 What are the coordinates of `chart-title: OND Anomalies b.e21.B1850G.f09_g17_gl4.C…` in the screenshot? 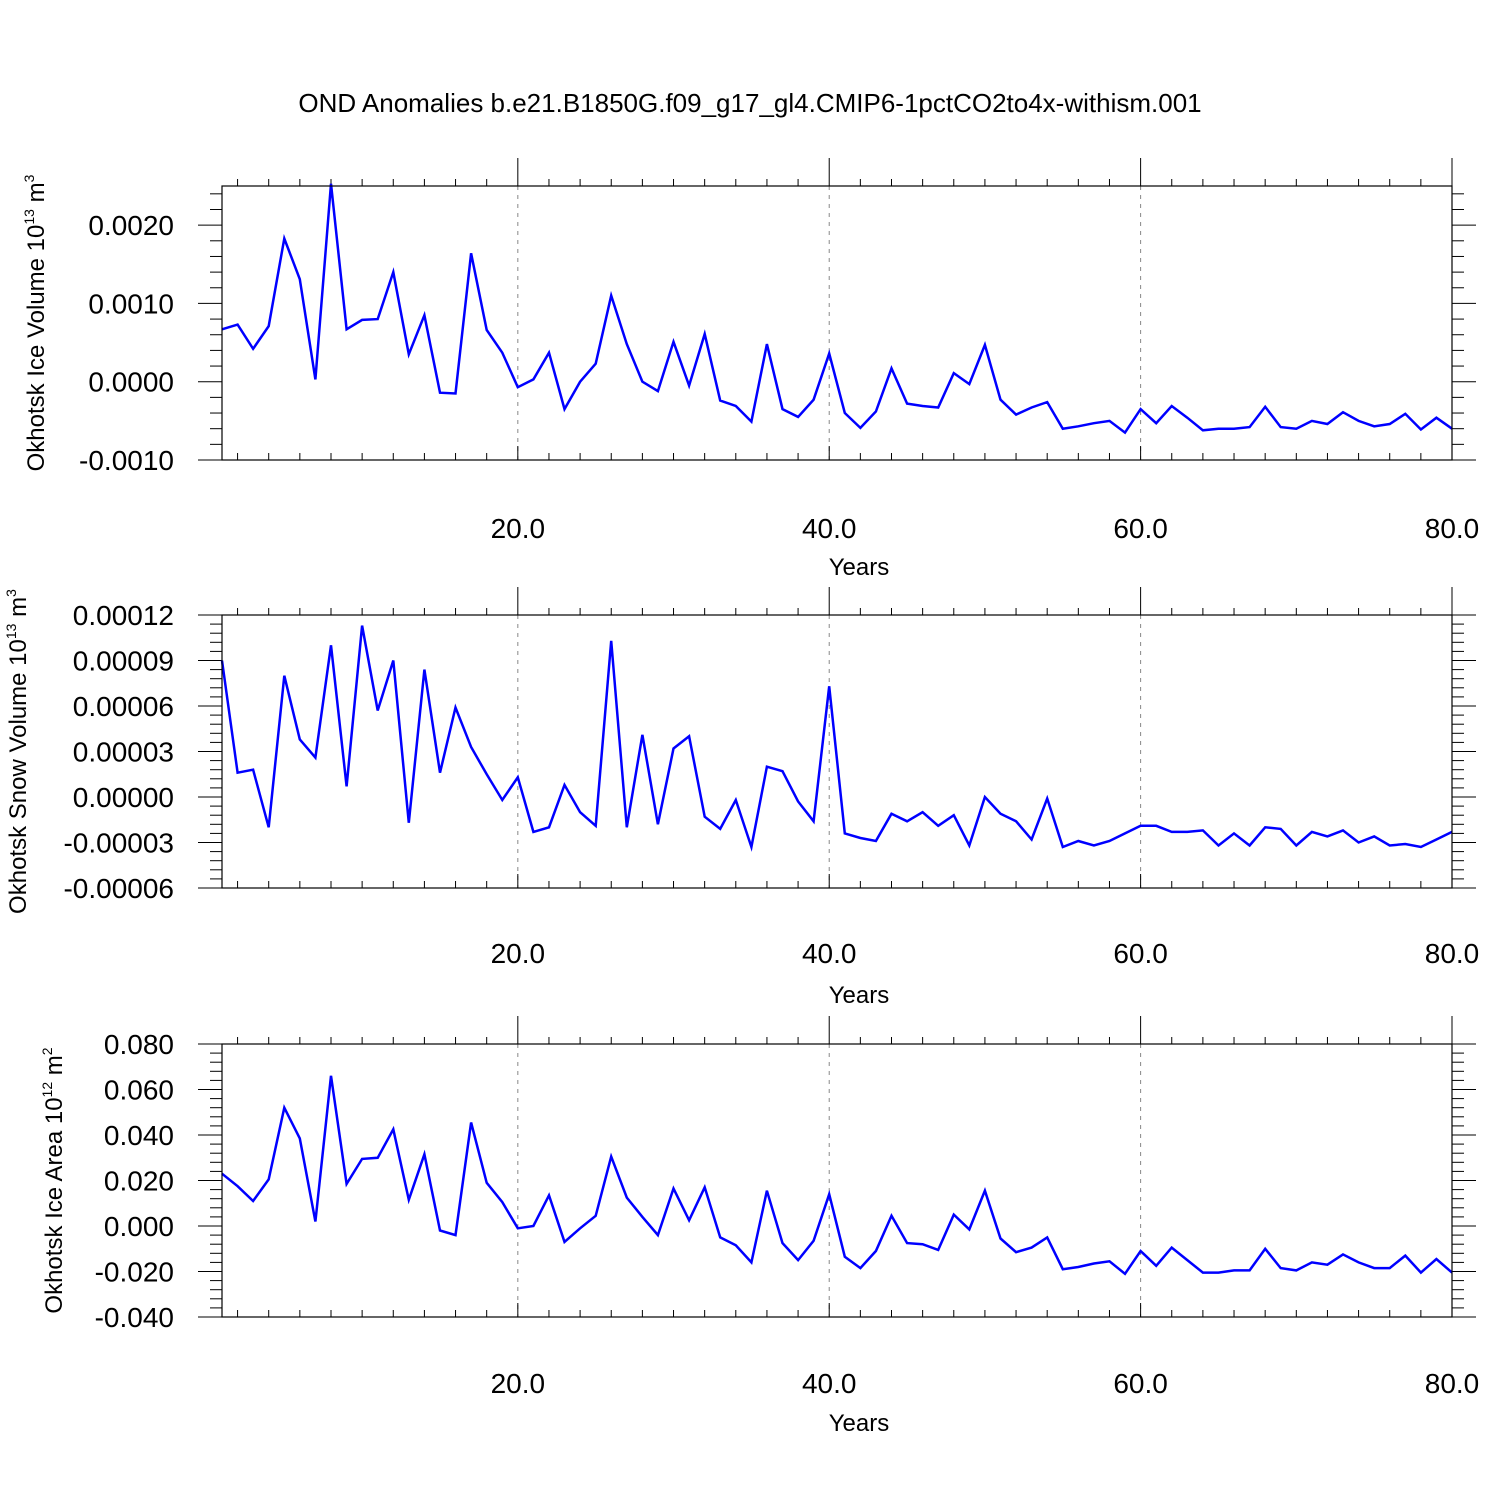 It's located at (749, 103).